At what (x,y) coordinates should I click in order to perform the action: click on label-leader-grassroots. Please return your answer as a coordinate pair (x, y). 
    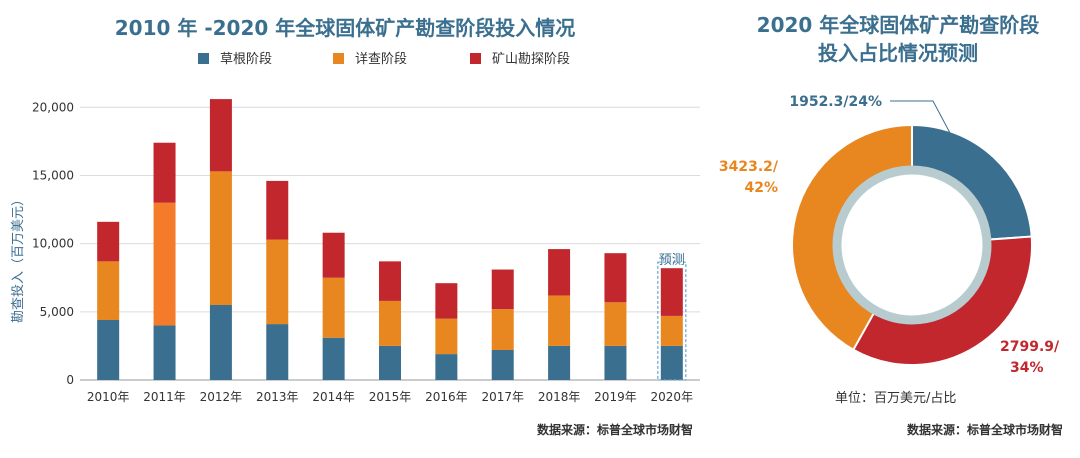
    Looking at the image, I should click on (920, 117).